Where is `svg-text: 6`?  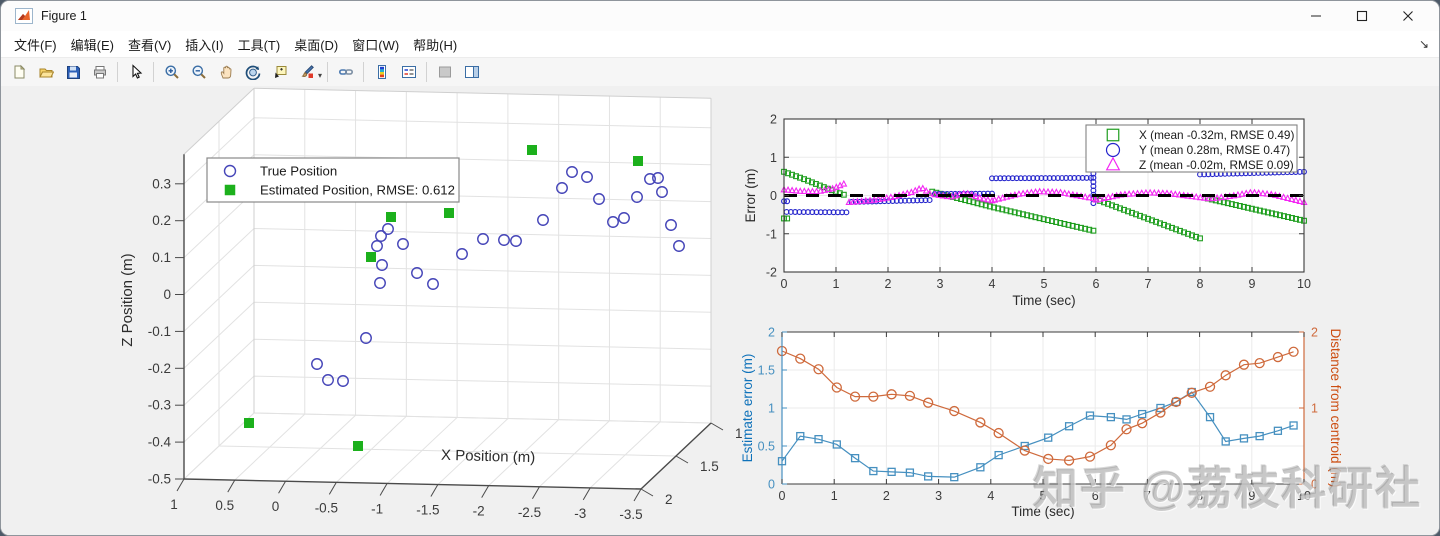
svg-text: 6 is located at coordinates (1095, 496).